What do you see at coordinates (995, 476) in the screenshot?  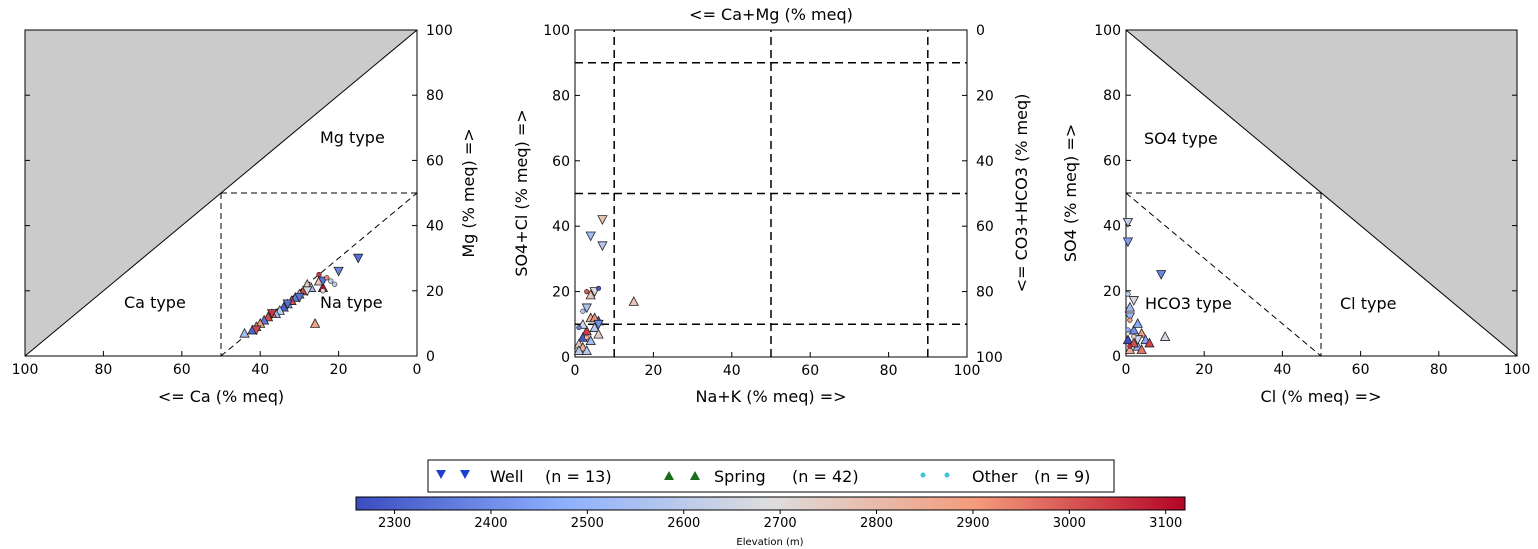 I see `legend-other-label: Other` at bounding box center [995, 476].